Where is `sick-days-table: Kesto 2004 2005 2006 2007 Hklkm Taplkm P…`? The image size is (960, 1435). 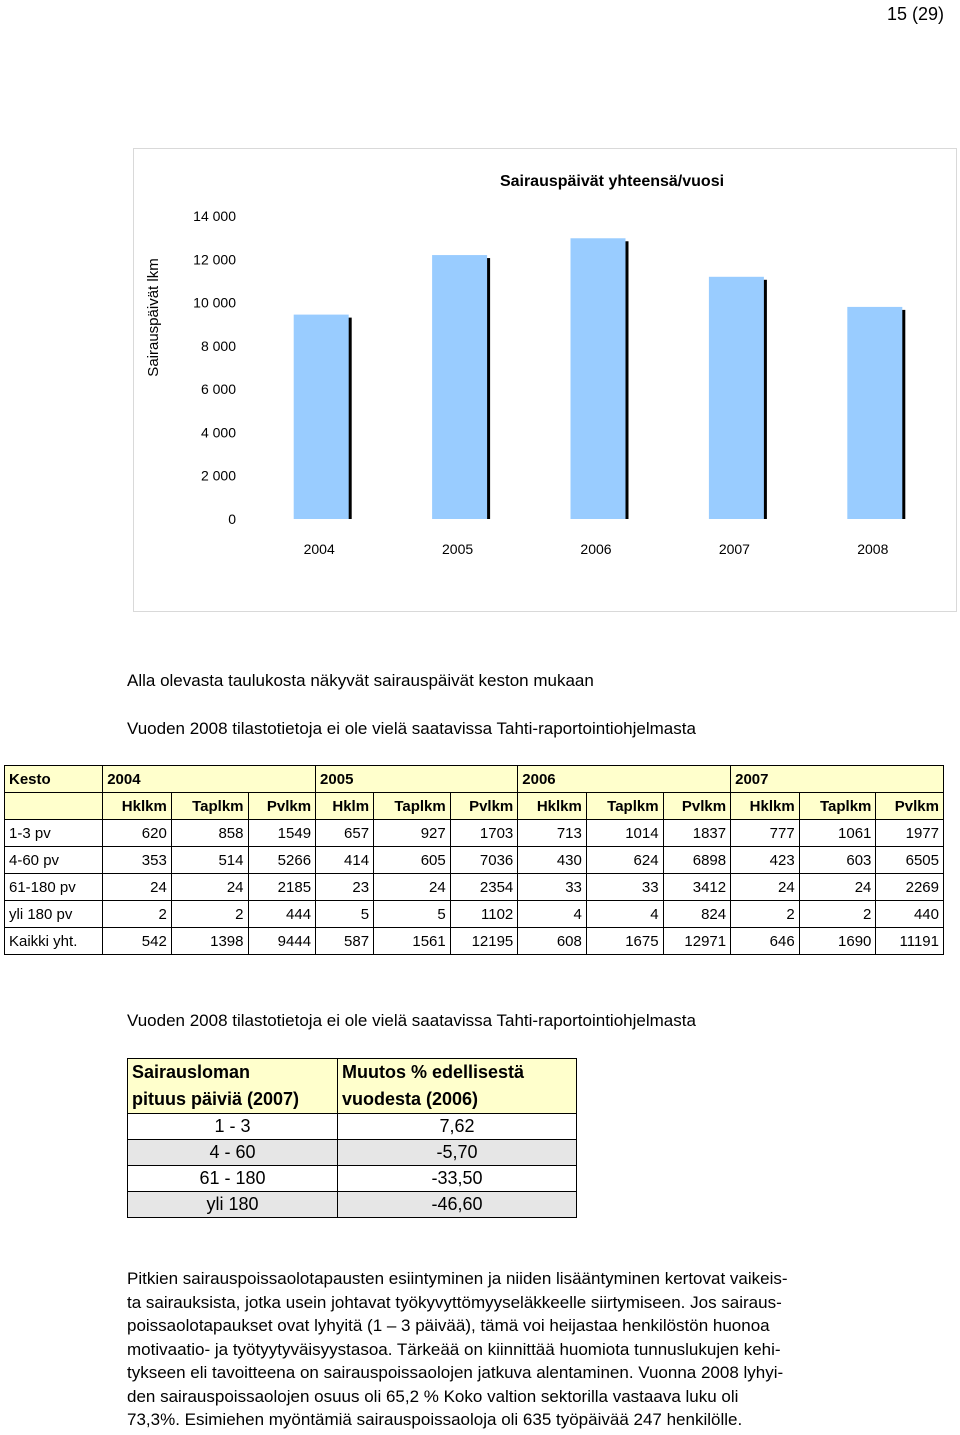
sick-days-table: Kesto 2004 2005 2006 2007 Hklkm Taplkm P… is located at coordinates (473, 860).